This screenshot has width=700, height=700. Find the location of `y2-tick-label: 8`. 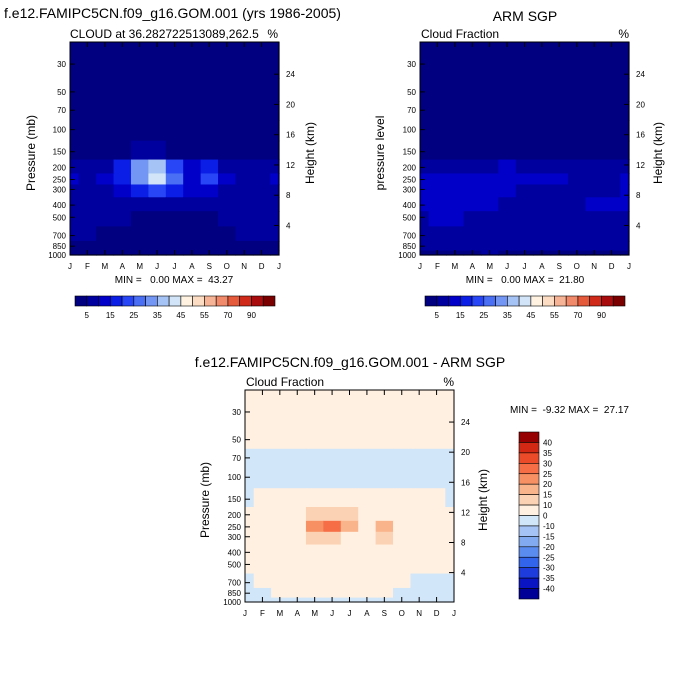

y2-tick-label: 8 is located at coordinates (638, 195).